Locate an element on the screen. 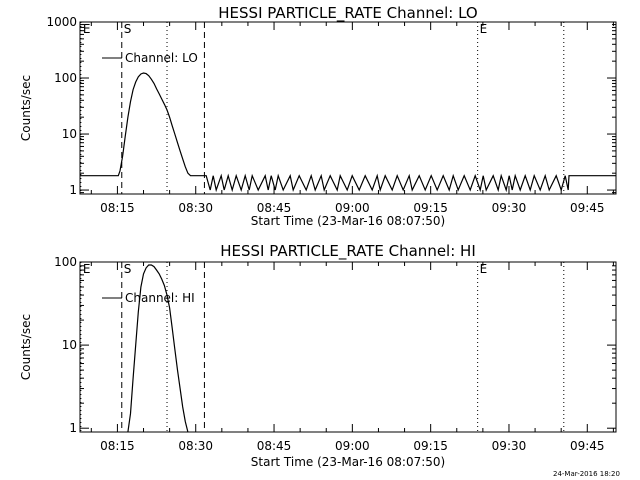 This screenshot has height=480, width=640. series-line is located at coordinates (158, 348).